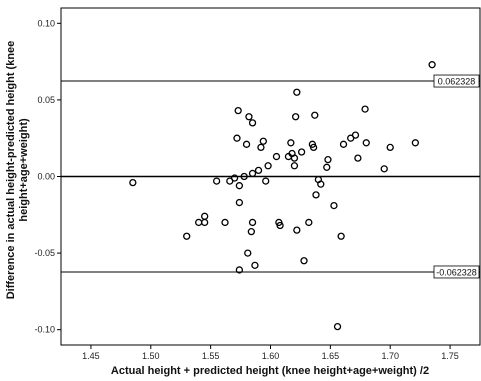  Describe the element at coordinates (211, 356) in the screenshot. I see `x-tick-label: 1.55` at that location.